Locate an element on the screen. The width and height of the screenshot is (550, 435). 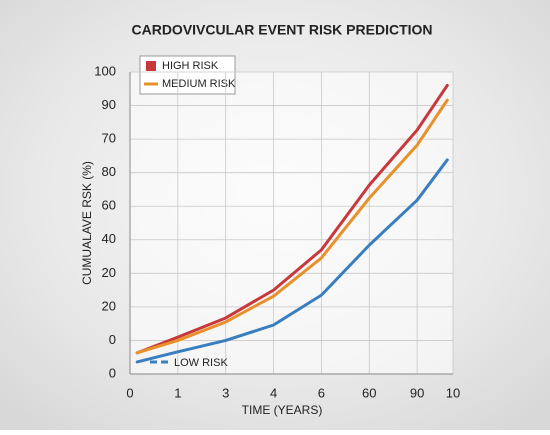
legend-label: HIGH RISK is located at coordinates (190, 66).